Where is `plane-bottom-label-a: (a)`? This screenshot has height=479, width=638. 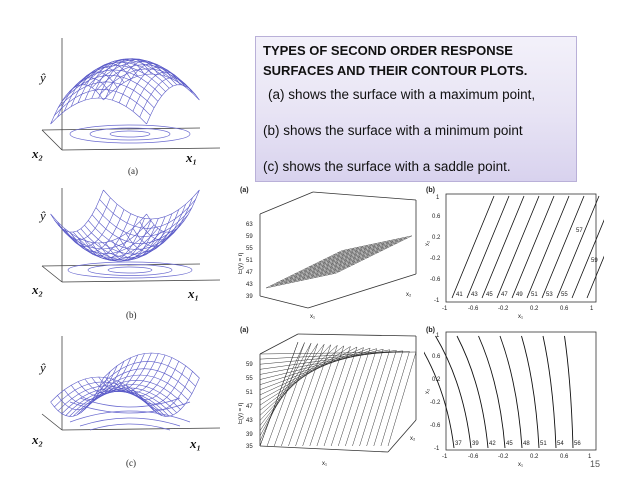 plane-bottom-label-a: (a) is located at coordinates (244, 330).